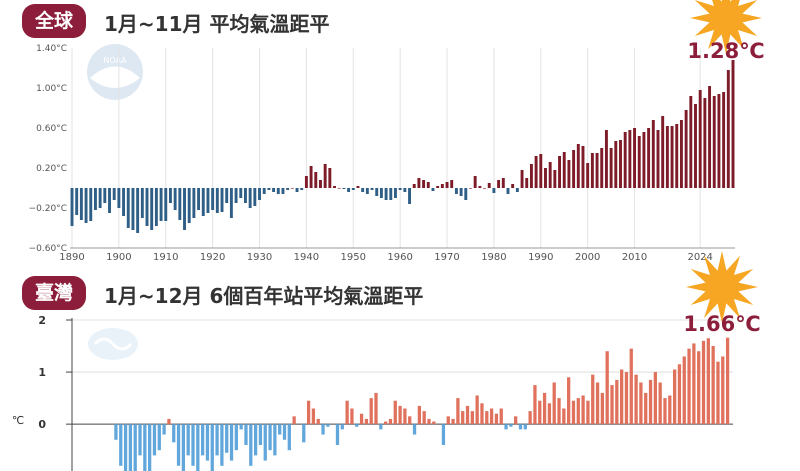 Image resolution: width=800 pixels, height=471 pixels. Describe the element at coordinates (51, 169) in the screenshot. I see `global-y-tick-label: 0.20°C` at that location.